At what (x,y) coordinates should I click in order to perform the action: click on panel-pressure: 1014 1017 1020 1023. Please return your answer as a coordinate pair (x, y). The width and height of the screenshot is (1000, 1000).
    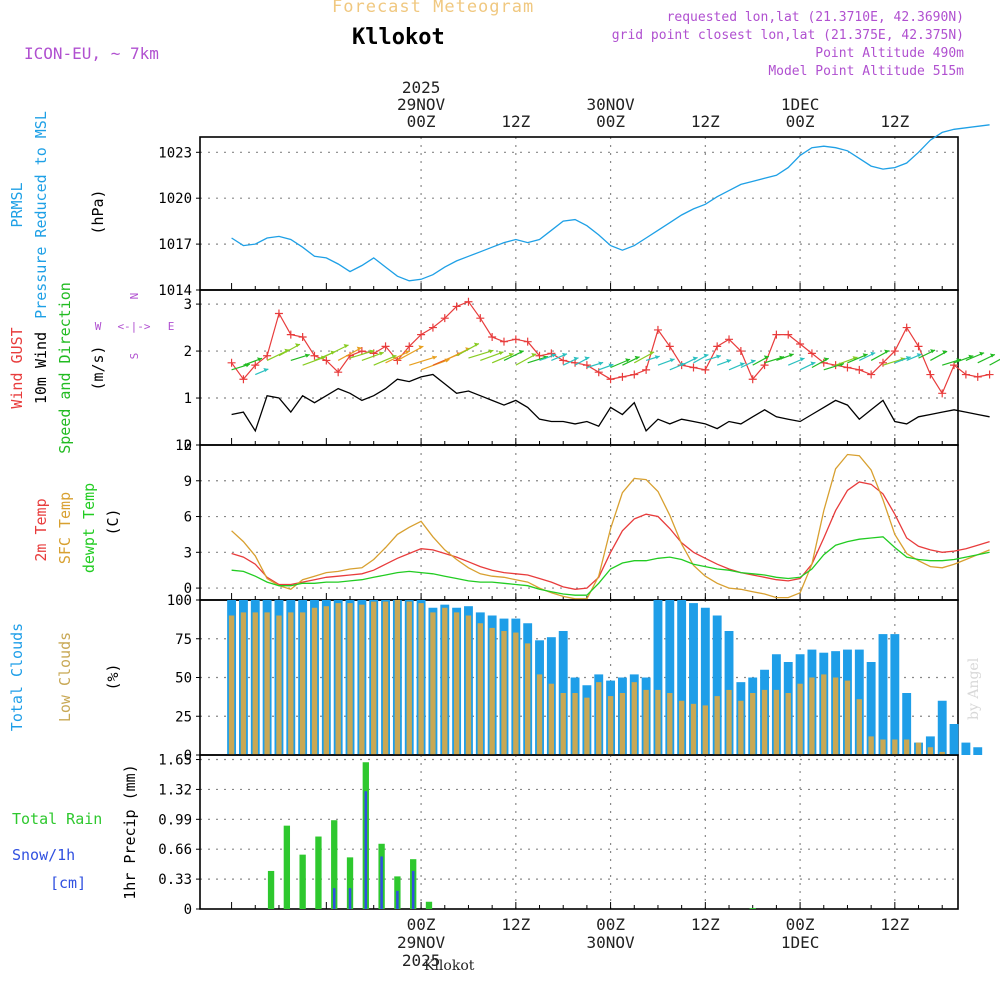
    Looking at the image, I should click on (574, 211).